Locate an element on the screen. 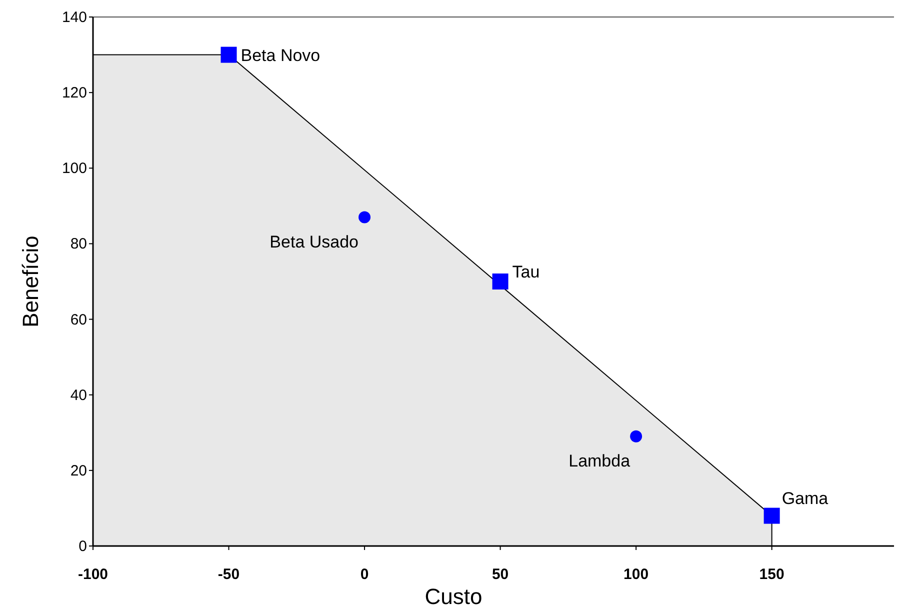 The height and width of the screenshot is (614, 902). y-tick-label: 20 is located at coordinates (78, 471).